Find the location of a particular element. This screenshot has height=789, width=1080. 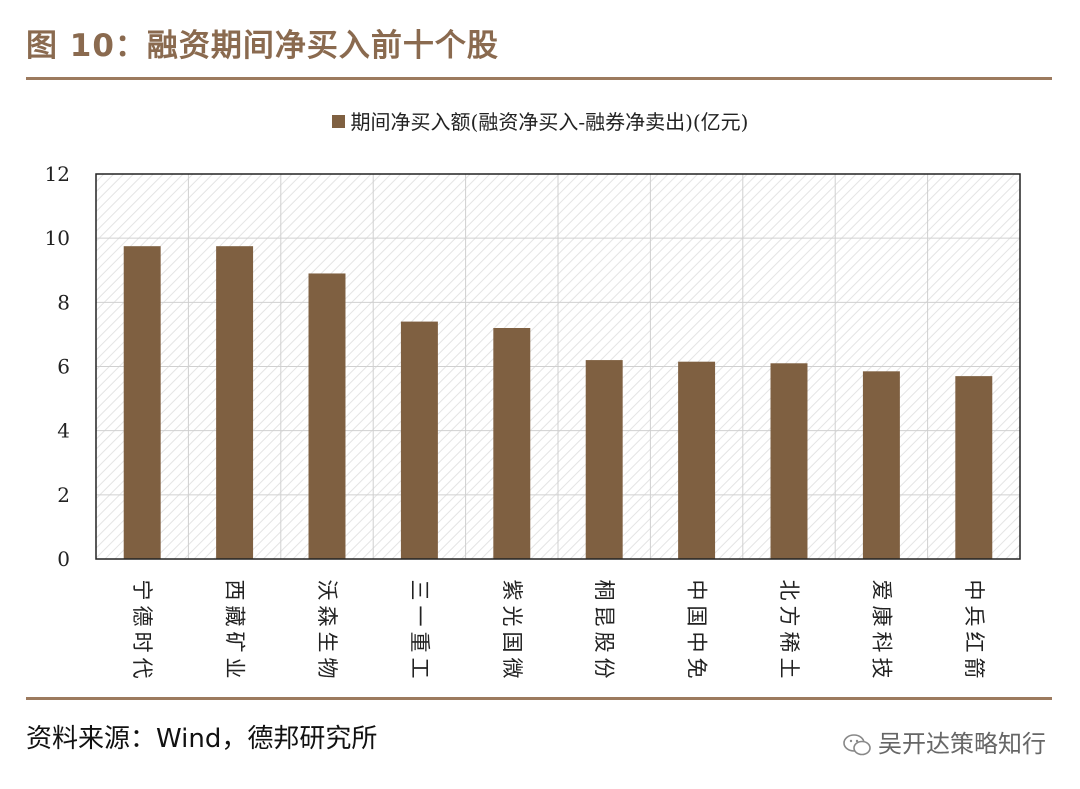

x-tick-label-char: 昆 is located at coordinates (604, 616).